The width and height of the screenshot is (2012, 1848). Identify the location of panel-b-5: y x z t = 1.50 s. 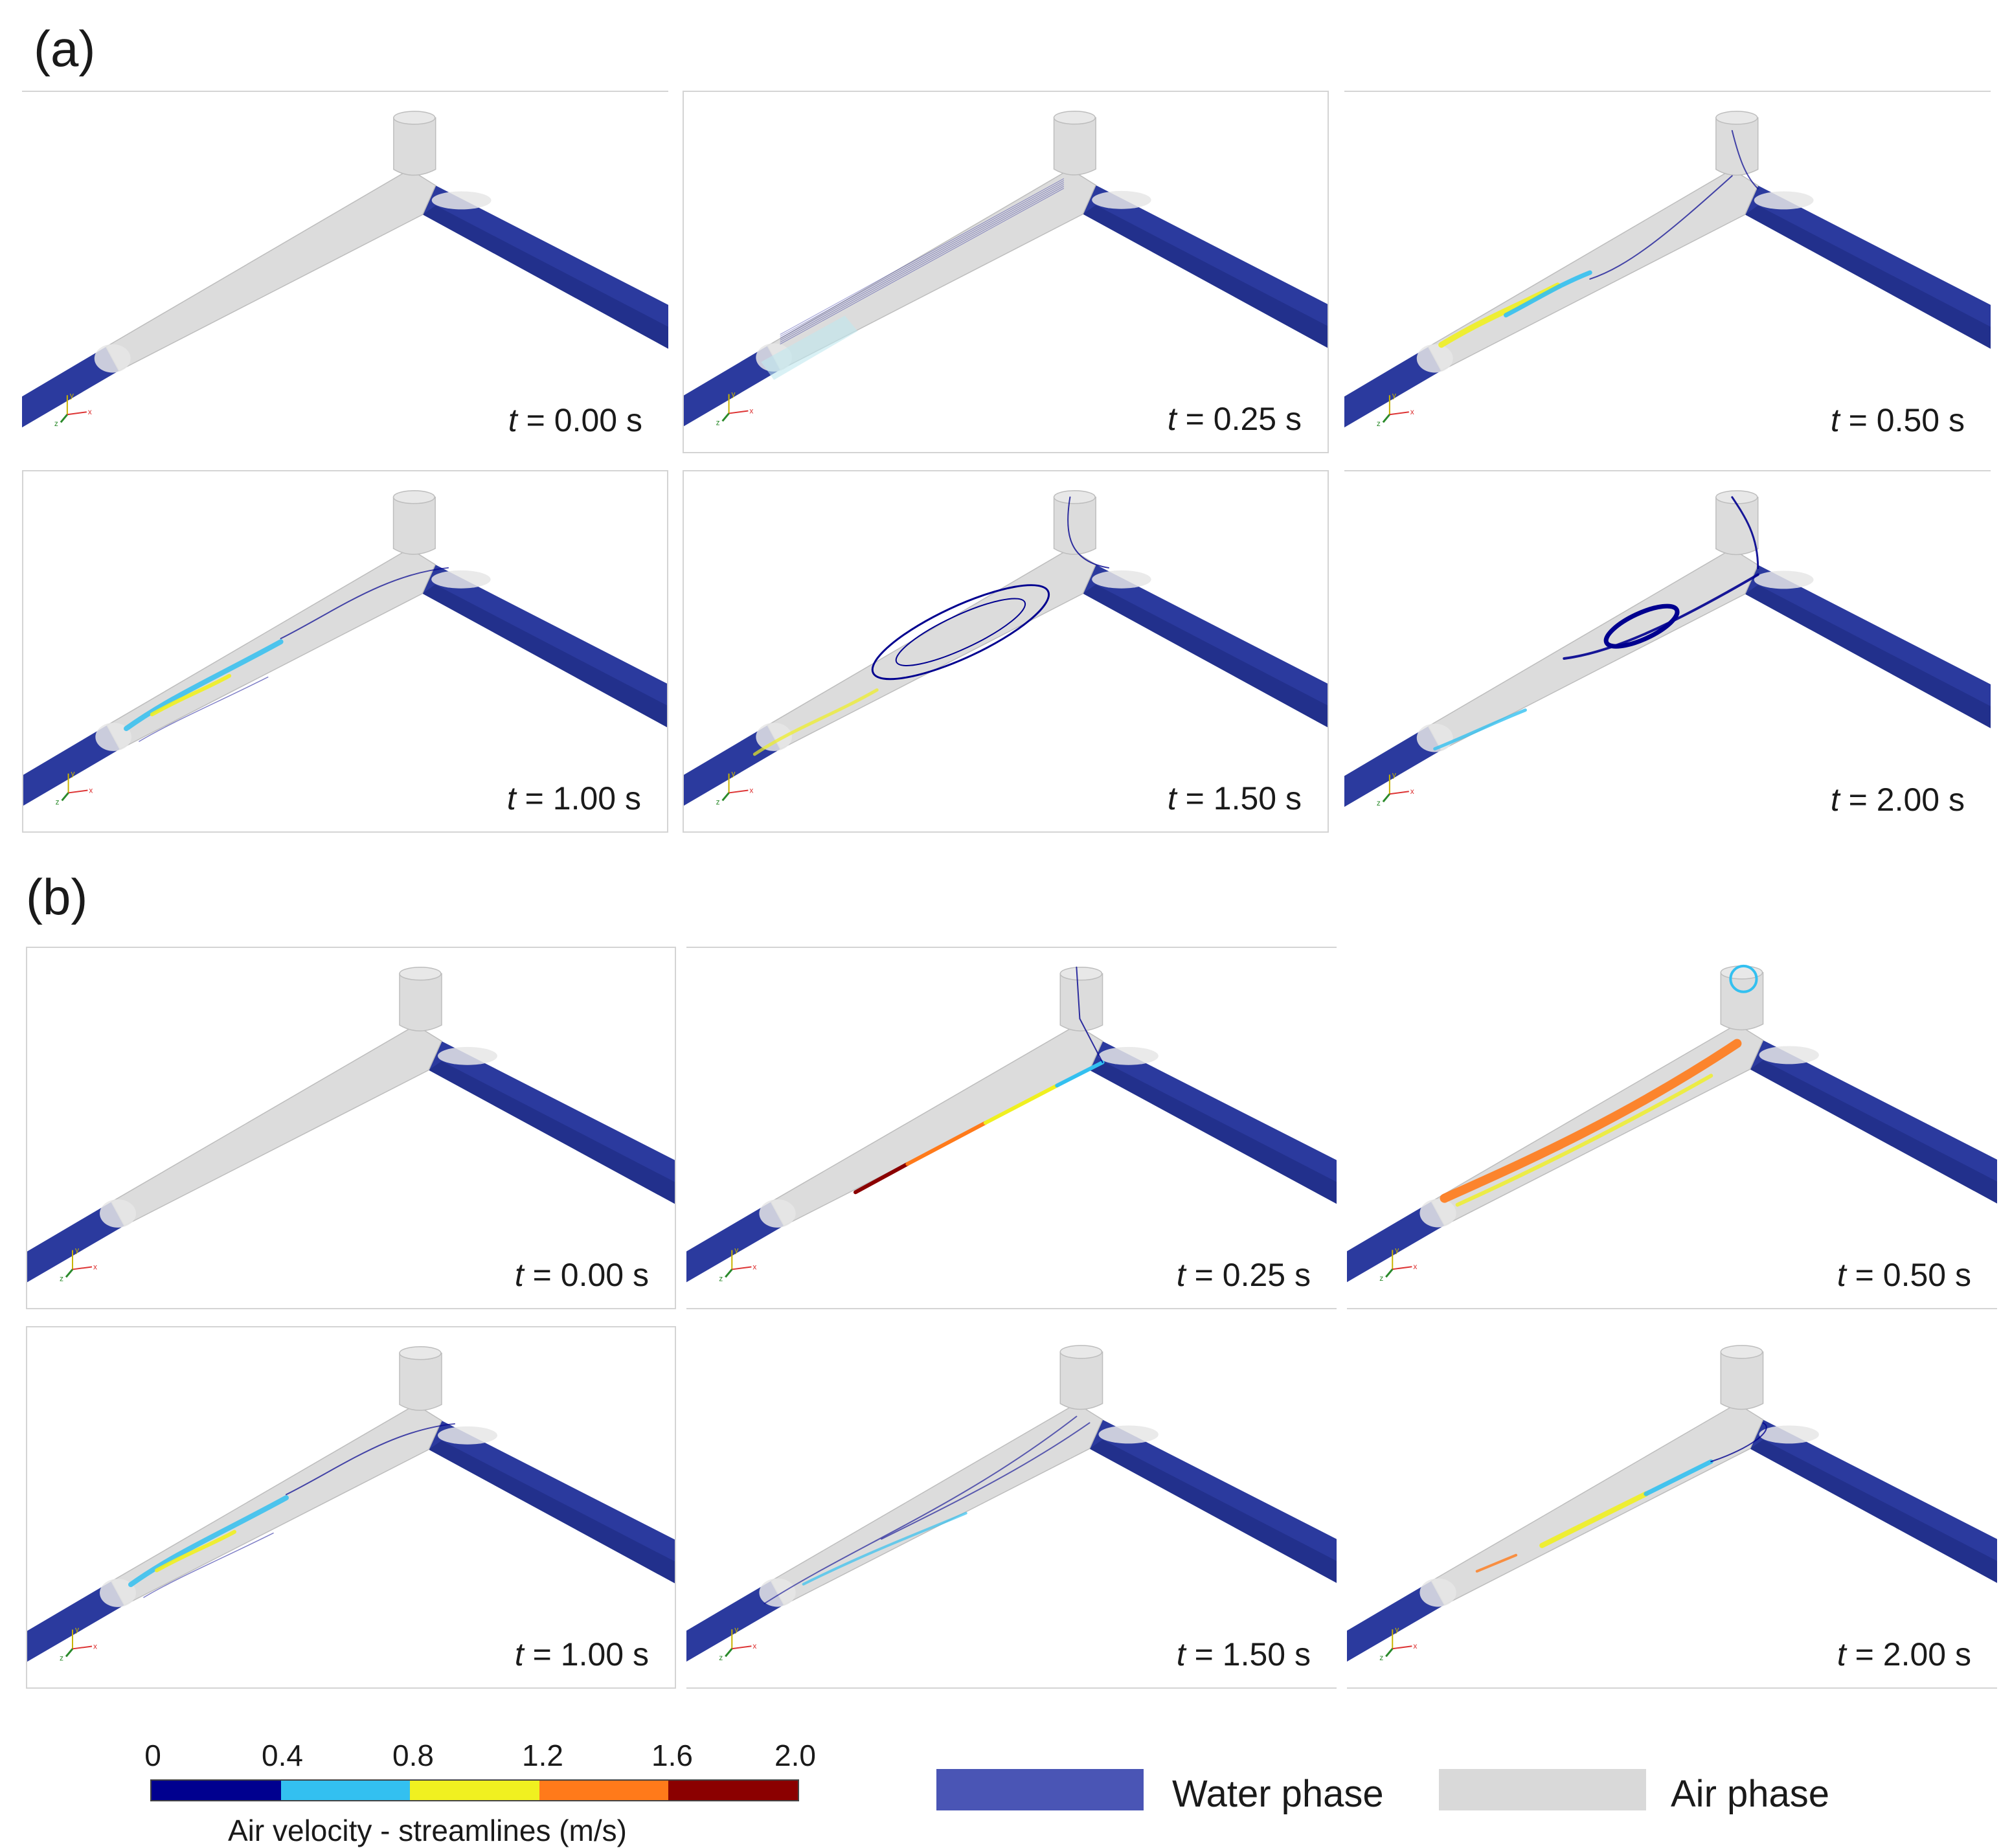
(1011, 1507).